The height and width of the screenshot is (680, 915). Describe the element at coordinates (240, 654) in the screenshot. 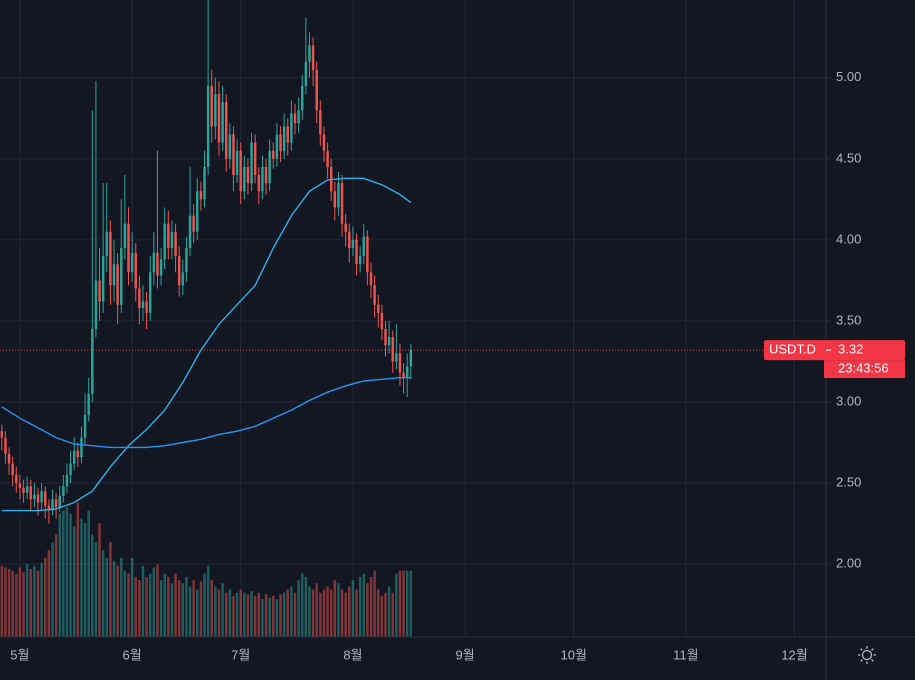

I see `x-tick-label: 7월` at that location.